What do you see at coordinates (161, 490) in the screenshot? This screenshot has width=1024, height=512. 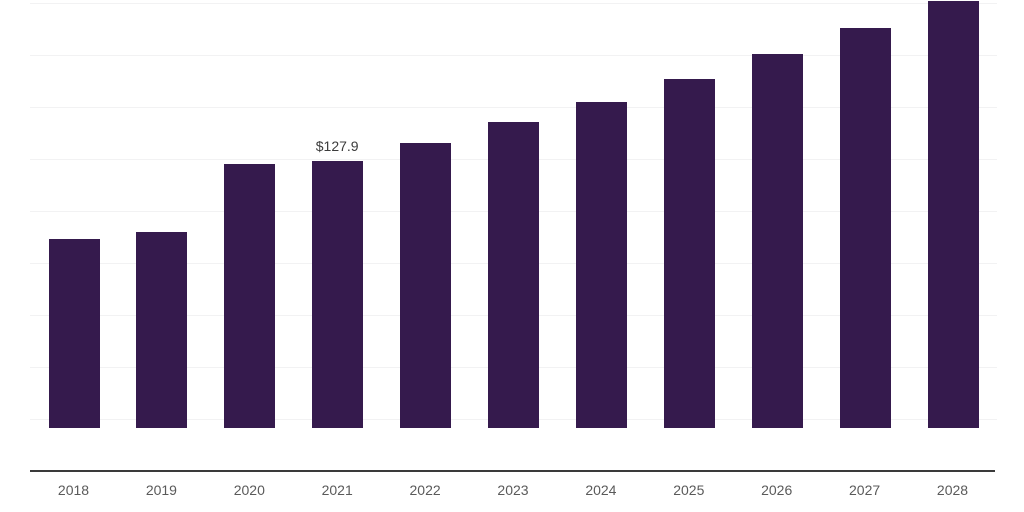 I see `x-tick-label-2019: 2019` at bounding box center [161, 490].